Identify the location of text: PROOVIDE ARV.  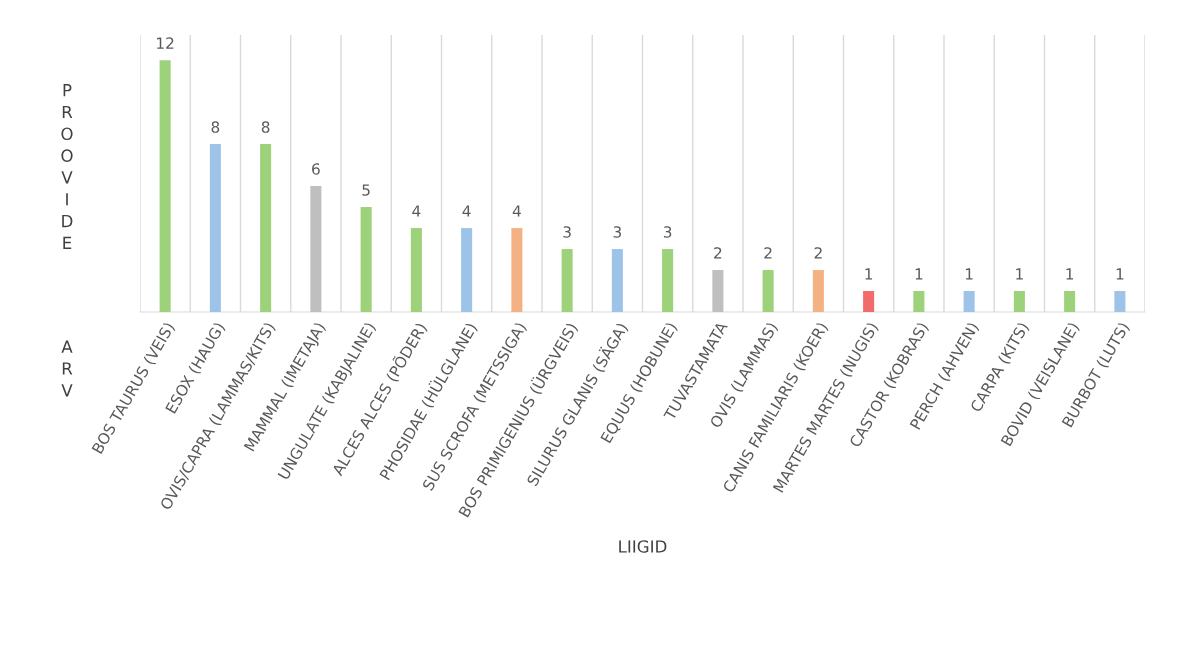
(67, 240).